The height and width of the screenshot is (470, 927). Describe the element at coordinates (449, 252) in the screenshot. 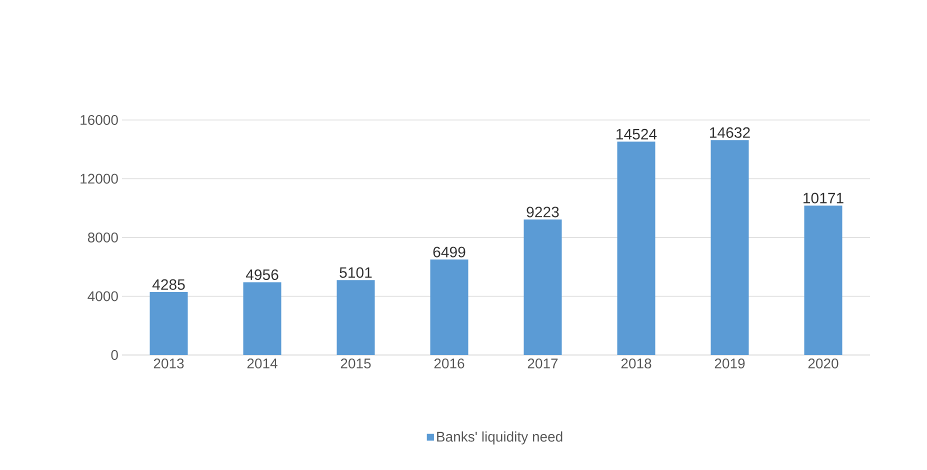

I see `data-label: 6499` at that location.